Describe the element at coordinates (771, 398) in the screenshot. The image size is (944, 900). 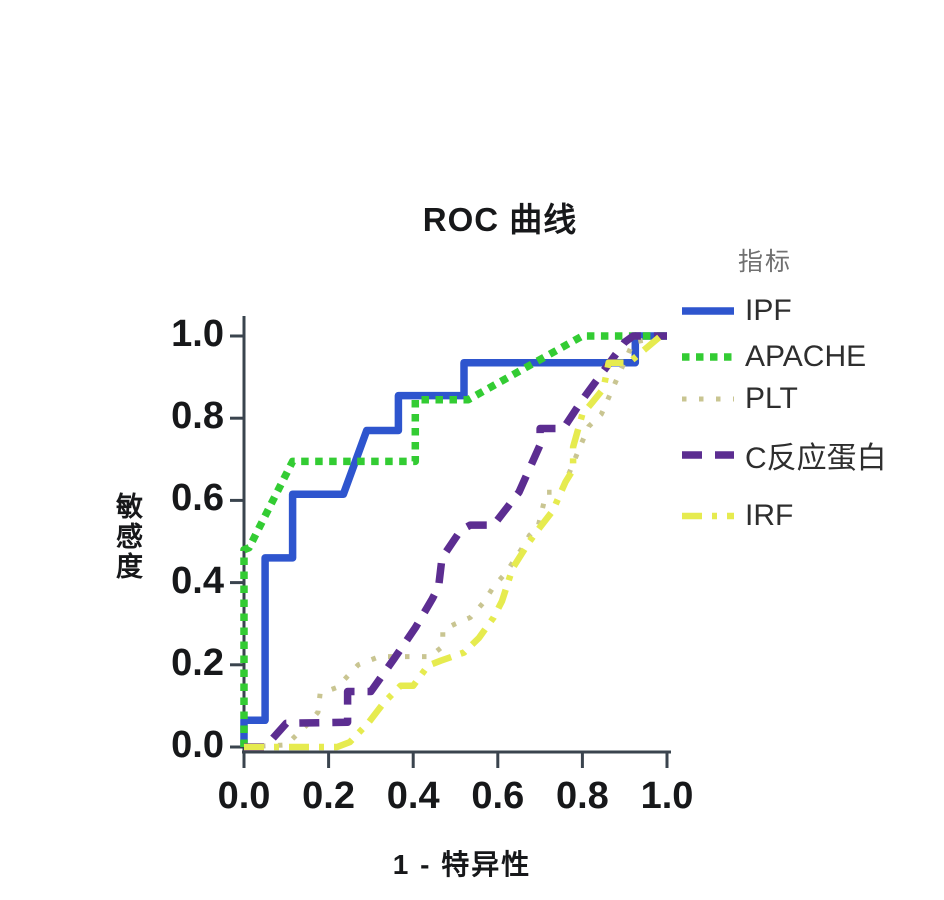
I see `legend-label-plt: PLT` at that location.